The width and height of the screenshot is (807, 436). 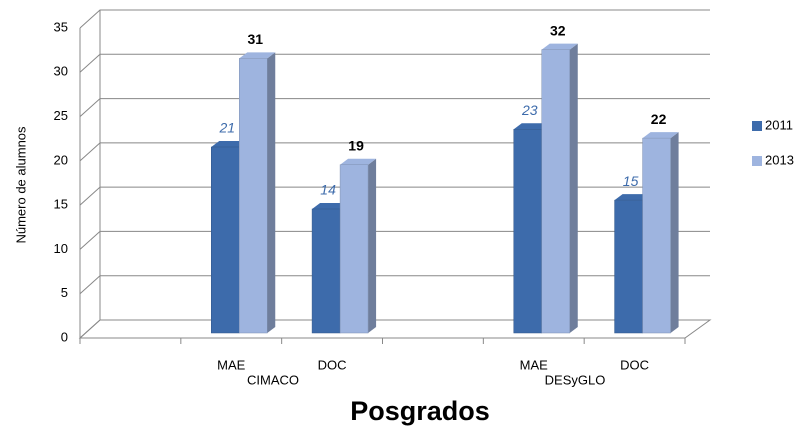 I want to click on y-tick-label: 35, so click(x=61, y=26).